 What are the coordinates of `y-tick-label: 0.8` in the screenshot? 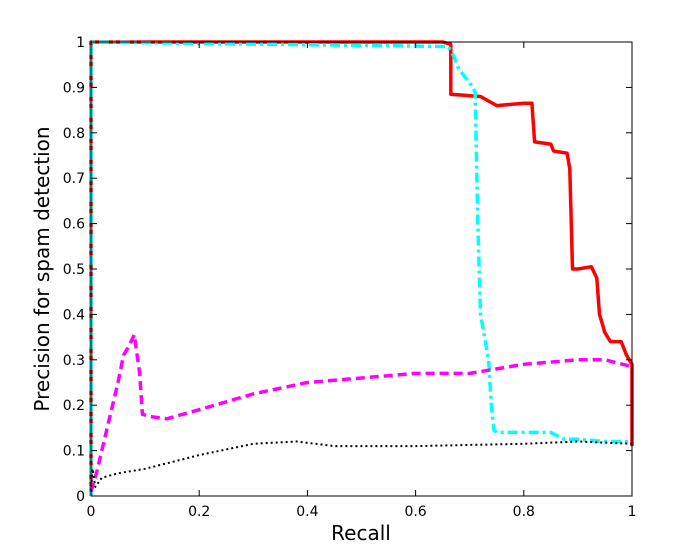 It's located at (74, 134).